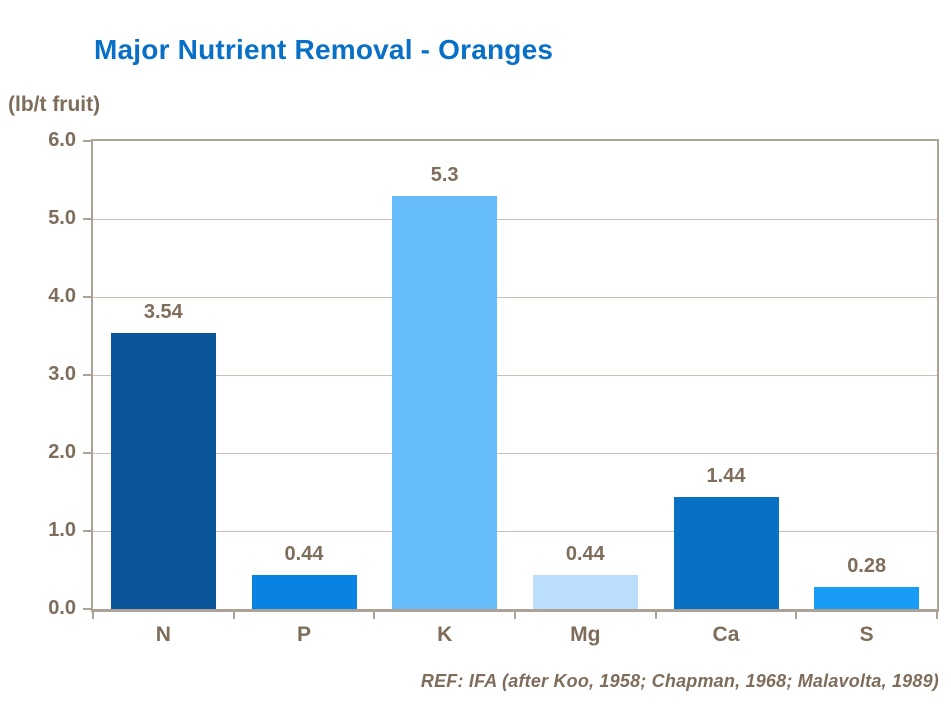 This screenshot has width=951, height=710. Describe the element at coordinates (726, 634) in the screenshot. I see `x-axis-tick-label: Ca` at that location.